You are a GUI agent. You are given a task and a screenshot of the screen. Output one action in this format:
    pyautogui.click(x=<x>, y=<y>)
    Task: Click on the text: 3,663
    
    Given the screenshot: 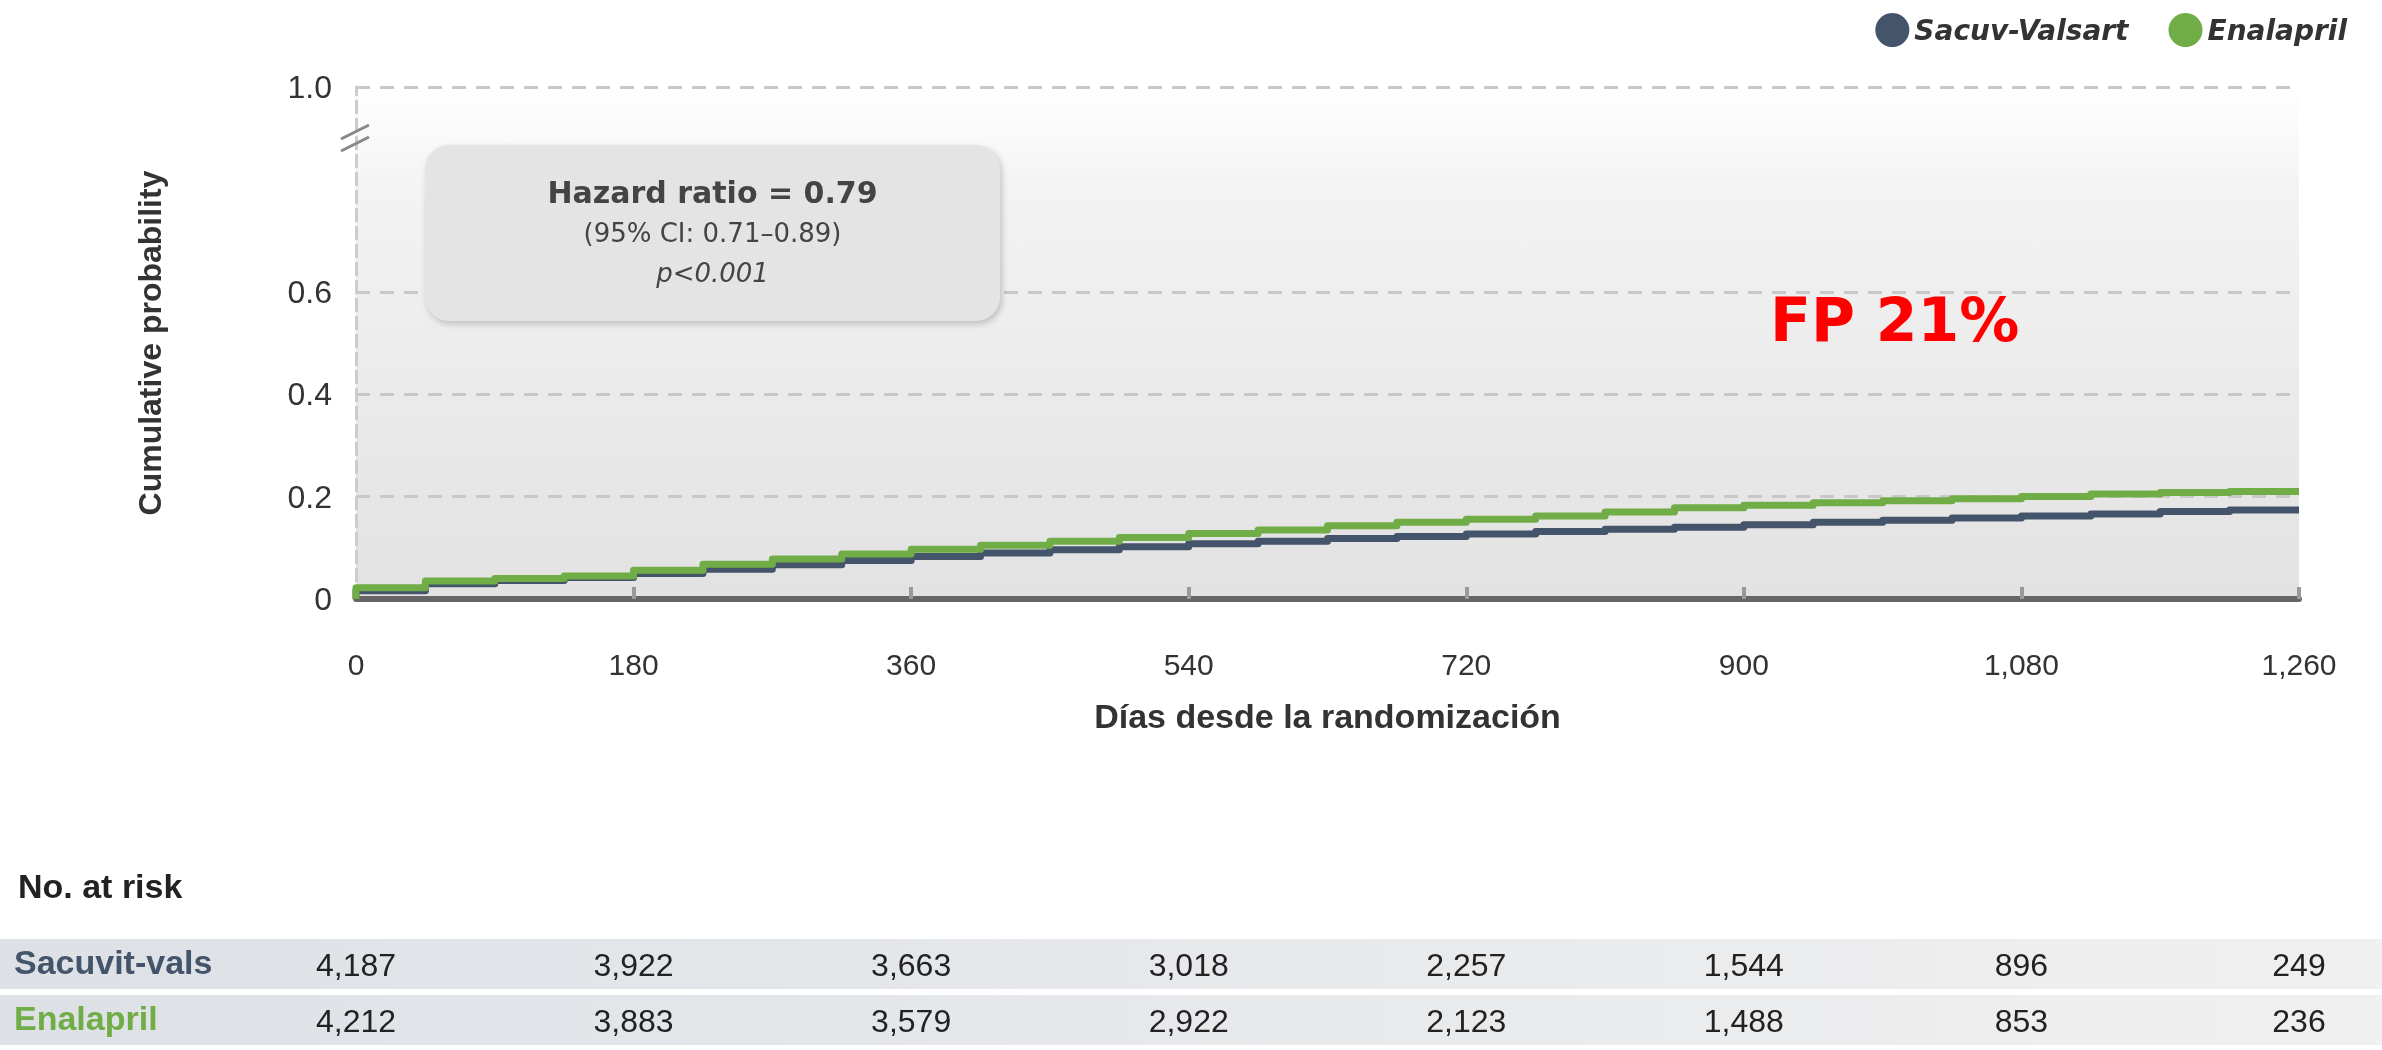 What is the action you would take?
    pyautogui.click(x=911, y=965)
    